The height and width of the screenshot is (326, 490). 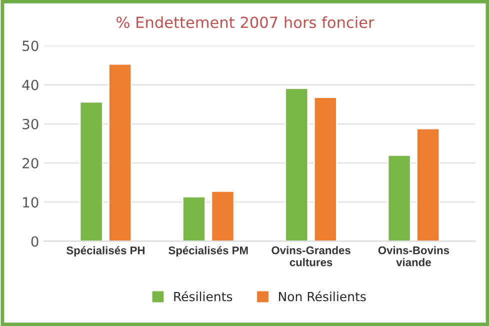 What do you see at coordinates (30, 85) in the screenshot?
I see `y-tick-label: 40` at bounding box center [30, 85].